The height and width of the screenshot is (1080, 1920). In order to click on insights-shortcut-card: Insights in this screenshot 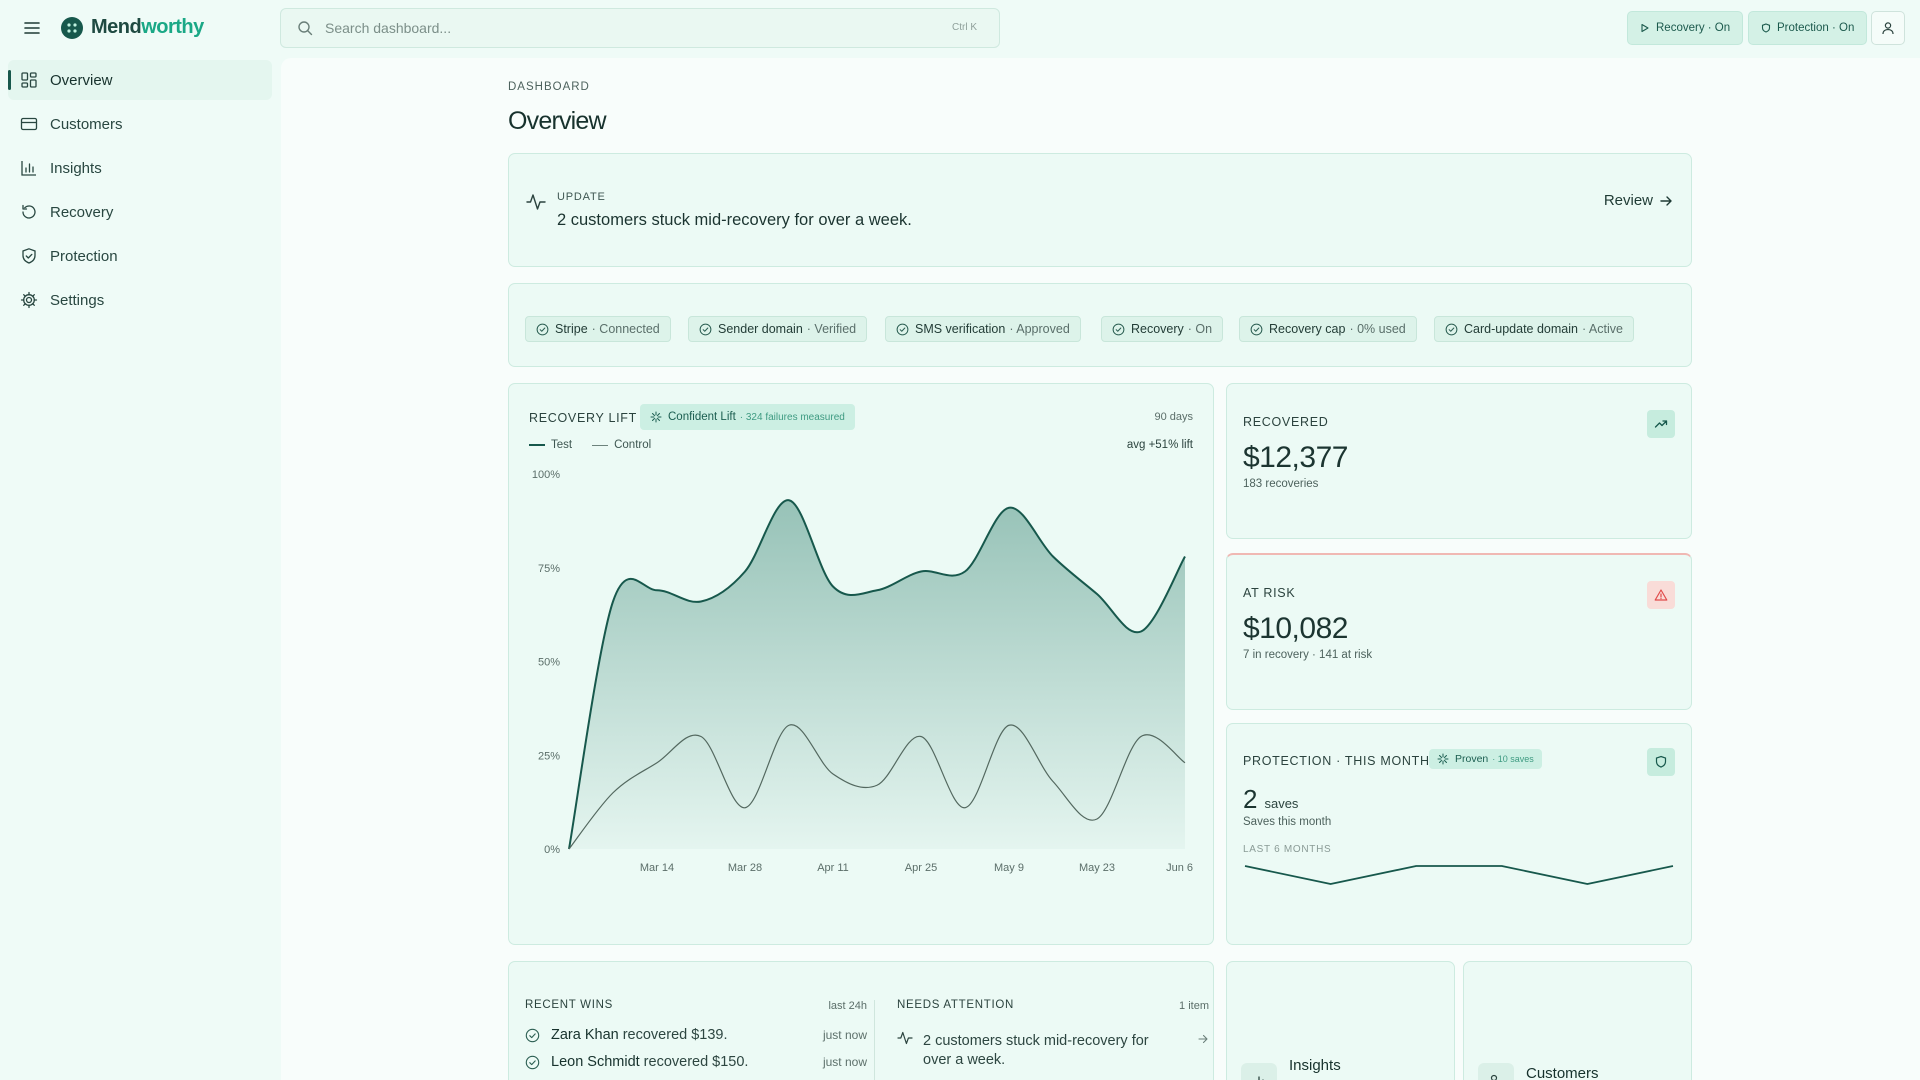, I will do `click(1340, 1020)`.